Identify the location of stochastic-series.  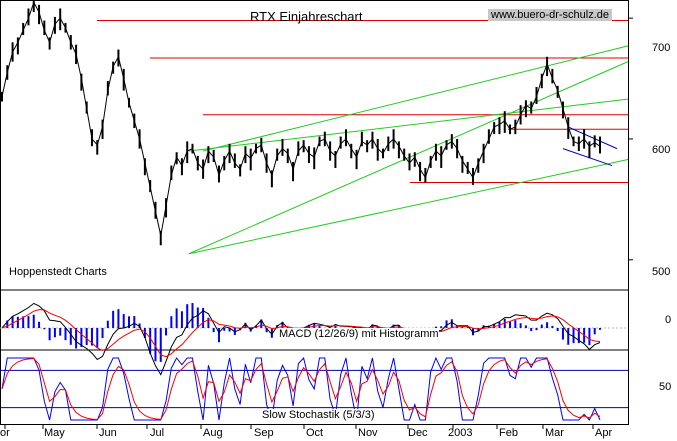
(314, 388).